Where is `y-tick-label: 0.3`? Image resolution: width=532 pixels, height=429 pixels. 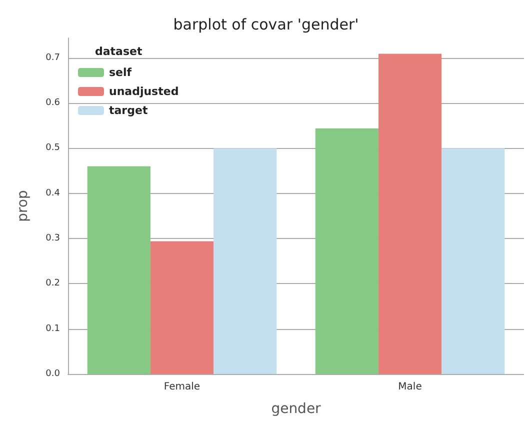
y-tick-label: 0.3 is located at coordinates (53, 239).